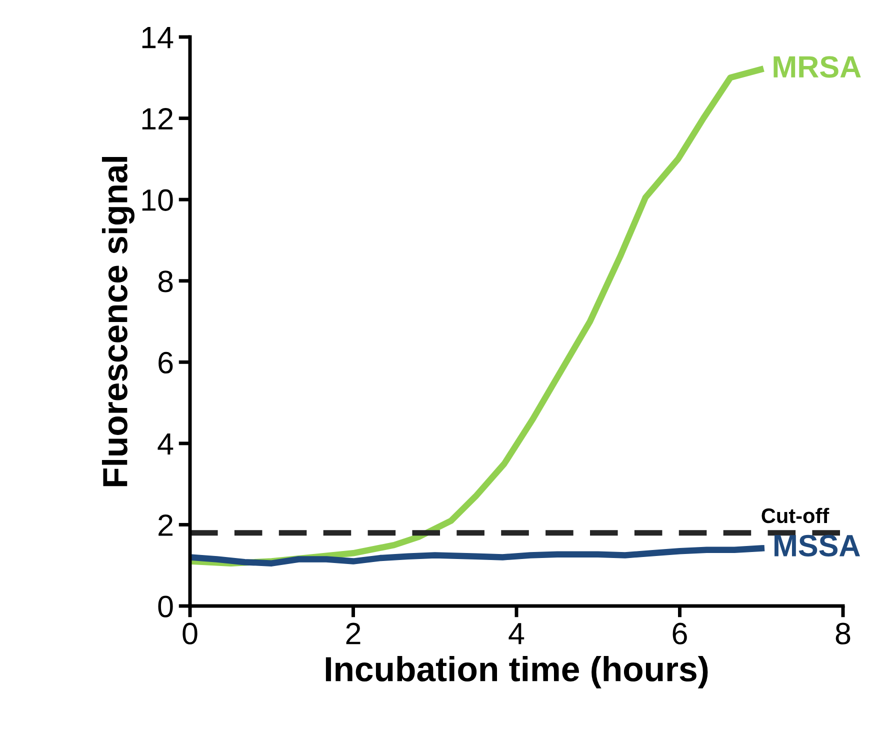  I want to click on y-tick-label: 14, so click(158, 37).